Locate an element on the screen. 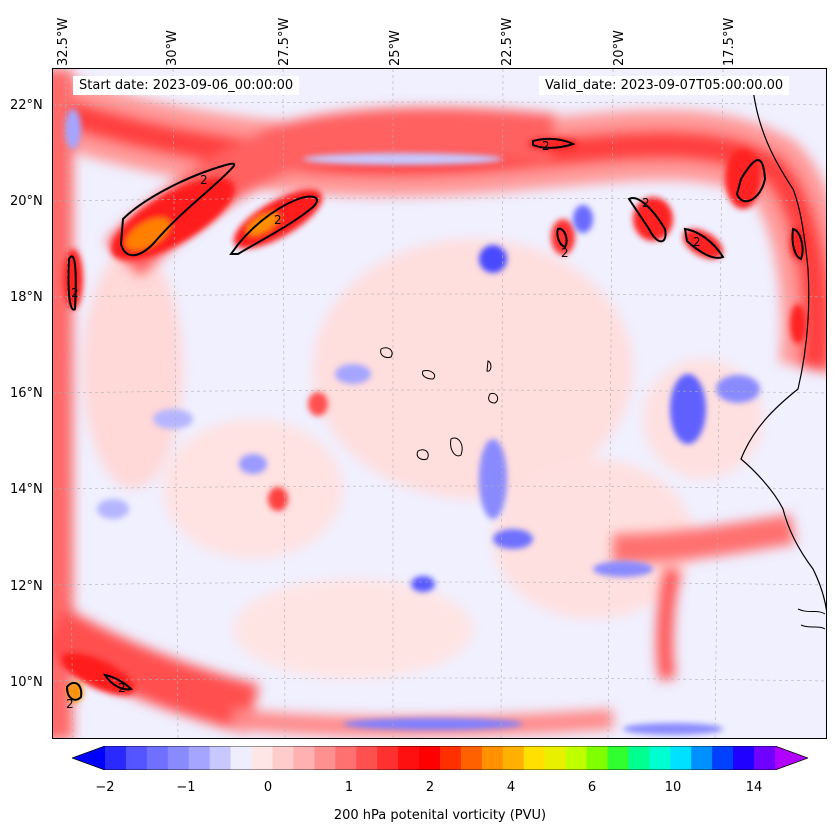 The width and height of the screenshot is (837, 836). cape-verde-islands is located at coordinates (439, 403).